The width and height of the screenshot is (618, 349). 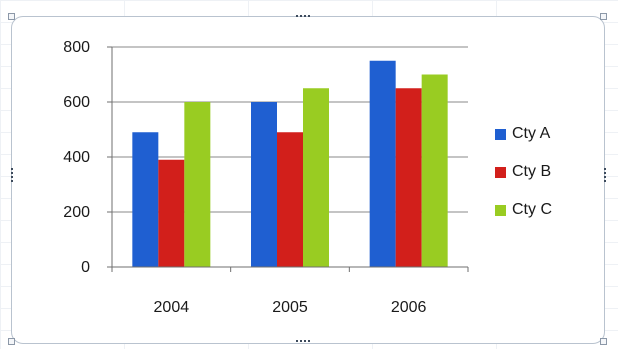 I want to click on bar-cty-b-2005, so click(x=290, y=199).